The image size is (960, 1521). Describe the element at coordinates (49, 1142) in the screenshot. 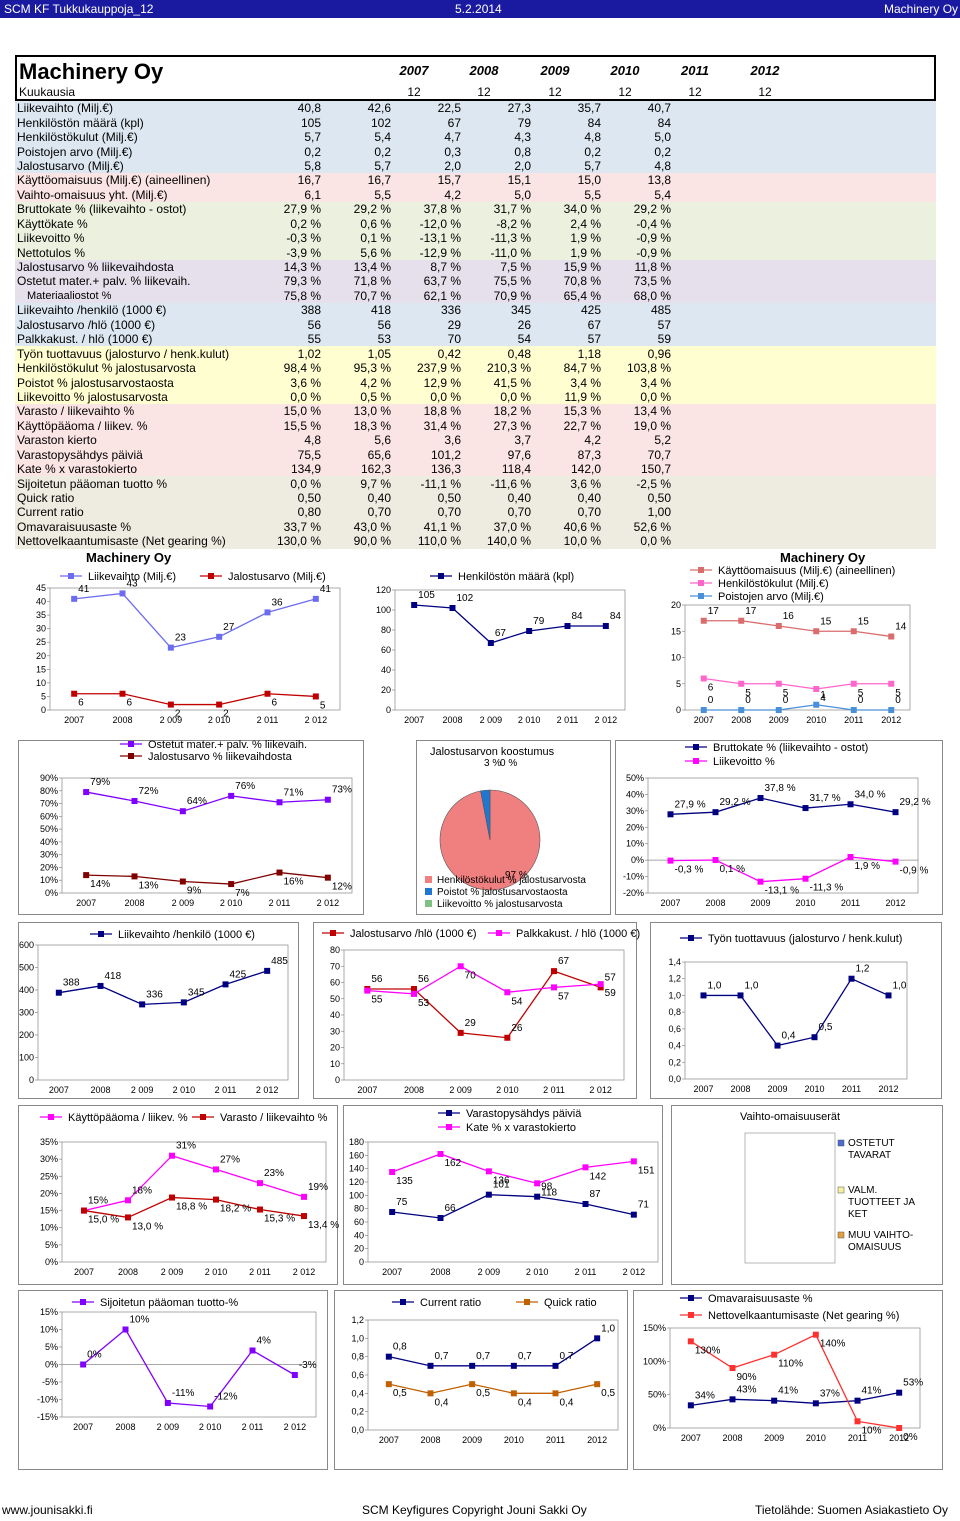

I see `y-tick-label: 35%` at that location.